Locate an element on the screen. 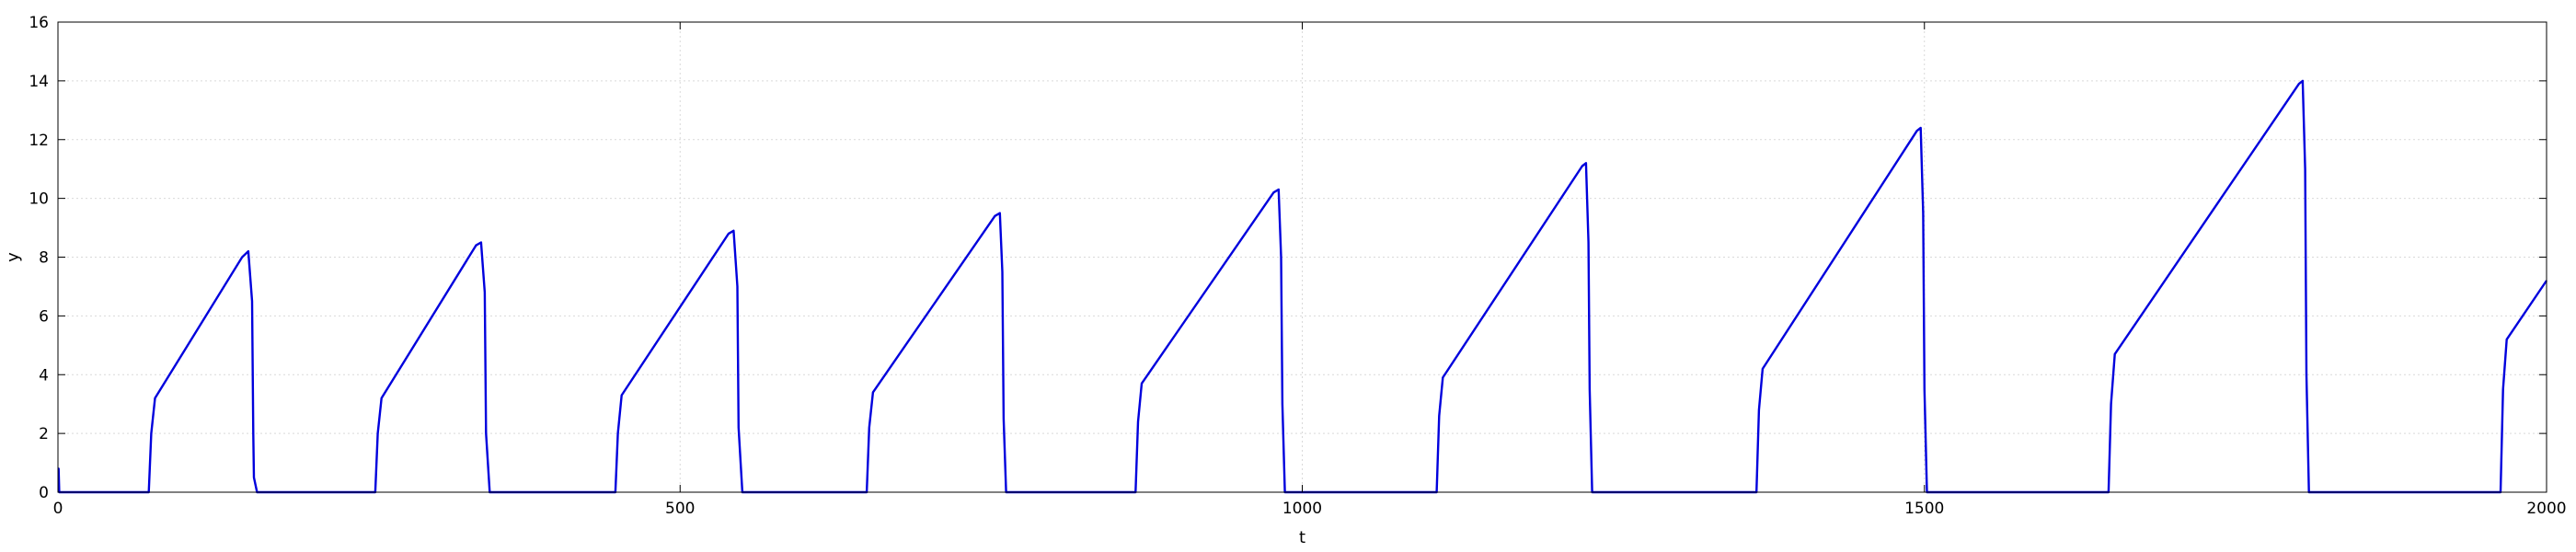 Image resolution: width=2576 pixels, height=552 pixels. y-tick-label: 14 is located at coordinates (39, 82).